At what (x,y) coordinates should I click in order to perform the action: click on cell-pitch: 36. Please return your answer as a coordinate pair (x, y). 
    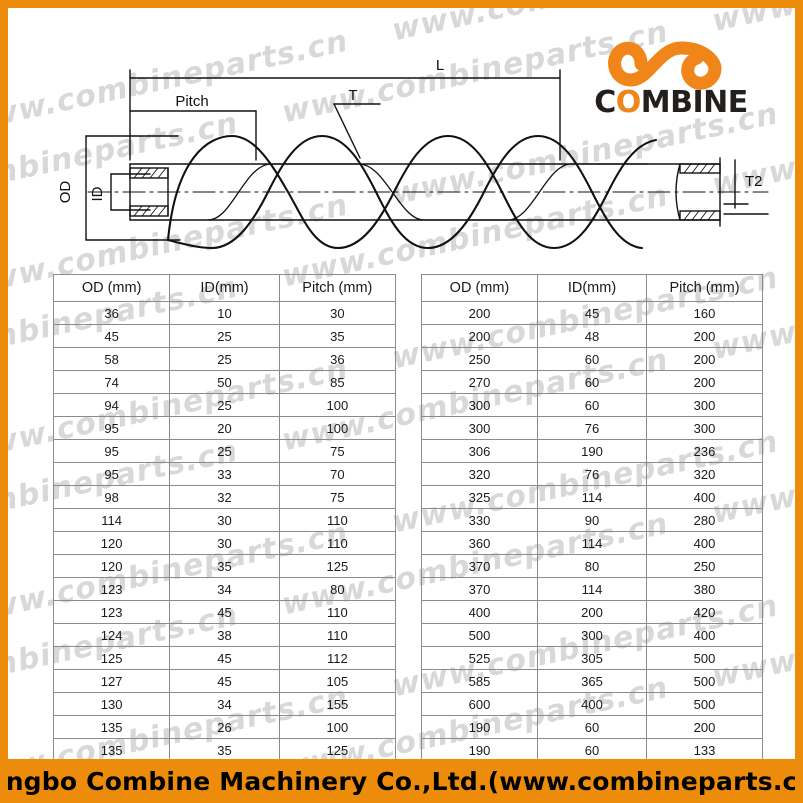
    Looking at the image, I should click on (337, 359).